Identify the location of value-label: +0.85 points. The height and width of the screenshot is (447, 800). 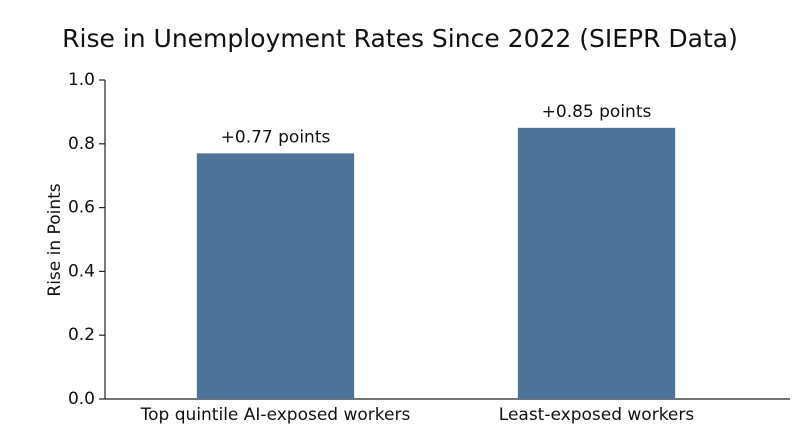
(597, 112).